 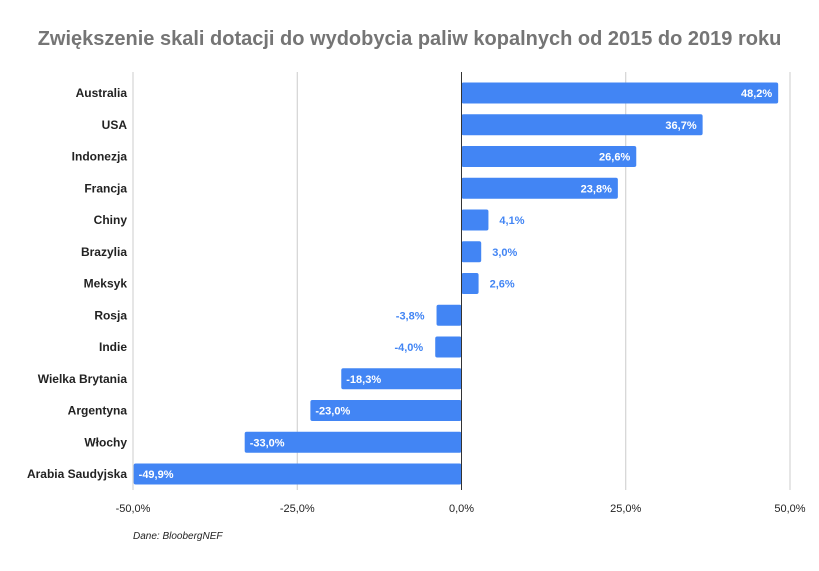 I want to click on tick-layer: -50,0% -25,0% 0,0% 25,0% 50,0%, so click(x=461, y=509).